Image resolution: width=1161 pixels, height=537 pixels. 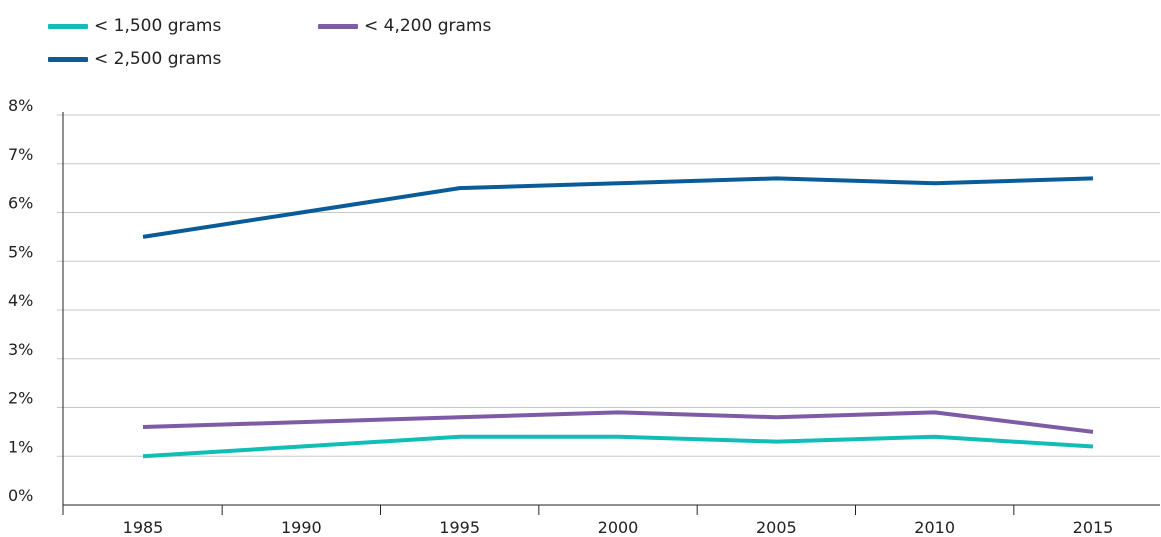 I want to click on x-tick-label: 2015, so click(x=1093, y=527).